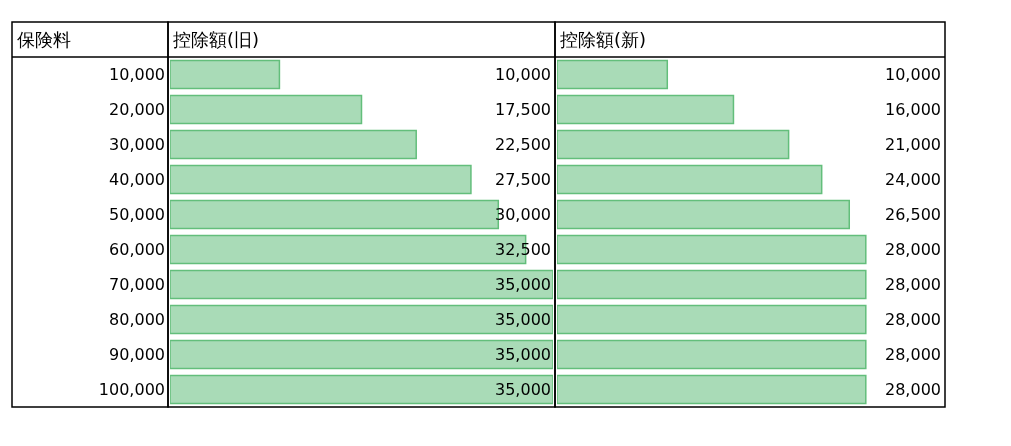  What do you see at coordinates (913, 109) in the screenshot?
I see `data-label: 16,000` at bounding box center [913, 109].